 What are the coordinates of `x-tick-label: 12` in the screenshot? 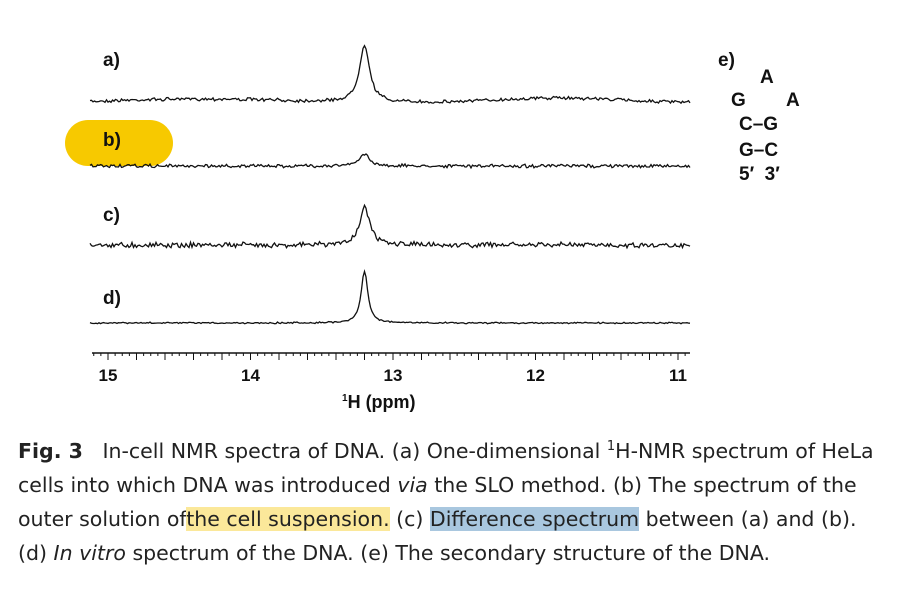 It's located at (535, 375).